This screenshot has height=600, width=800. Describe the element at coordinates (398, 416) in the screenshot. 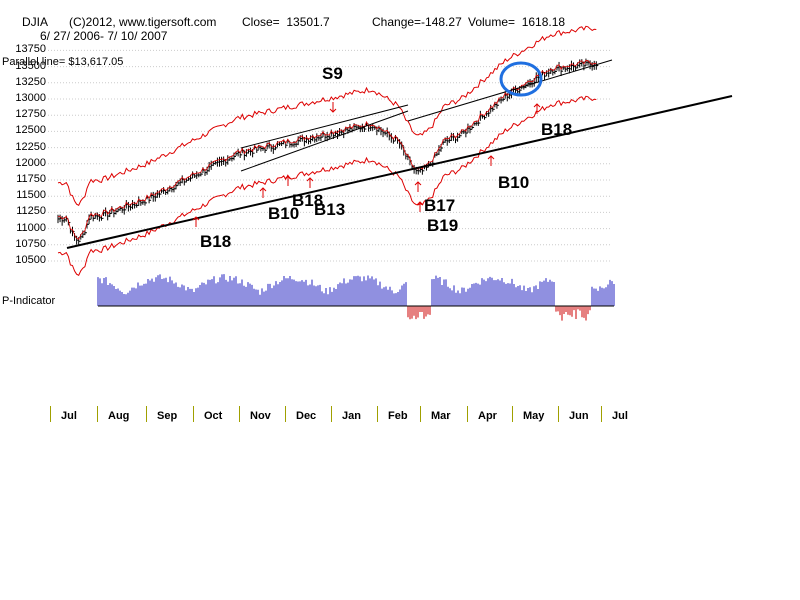

I see `month-label: Feb` at that location.